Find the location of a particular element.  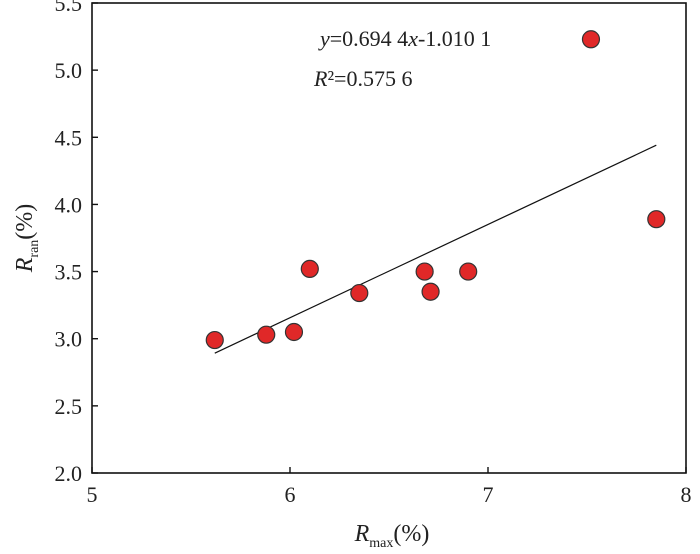

y-tick-label: 4.5 is located at coordinates (69, 137).